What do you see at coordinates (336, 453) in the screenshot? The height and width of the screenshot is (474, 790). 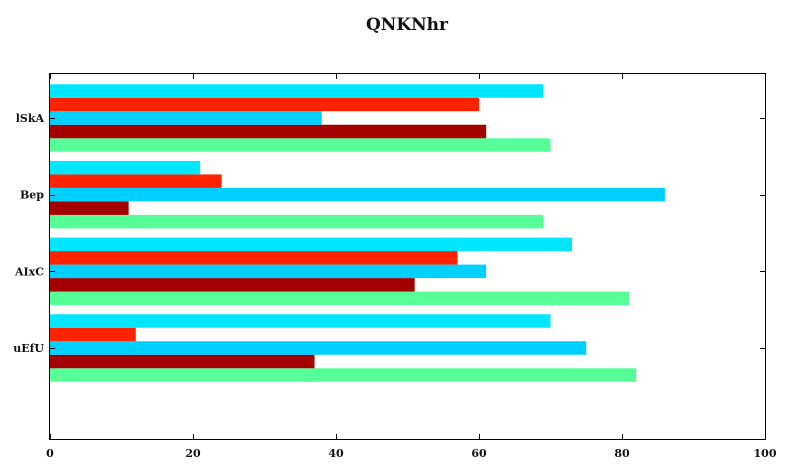 I see `x-tick-label: 40` at bounding box center [336, 453].